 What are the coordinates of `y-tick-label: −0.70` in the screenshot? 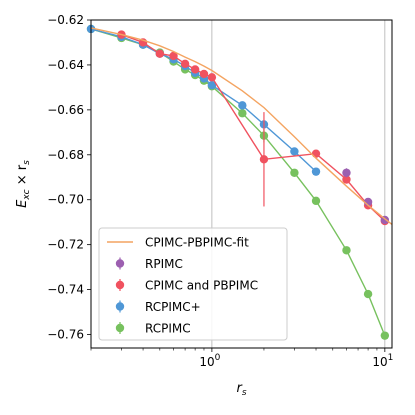 It's located at (65, 200).